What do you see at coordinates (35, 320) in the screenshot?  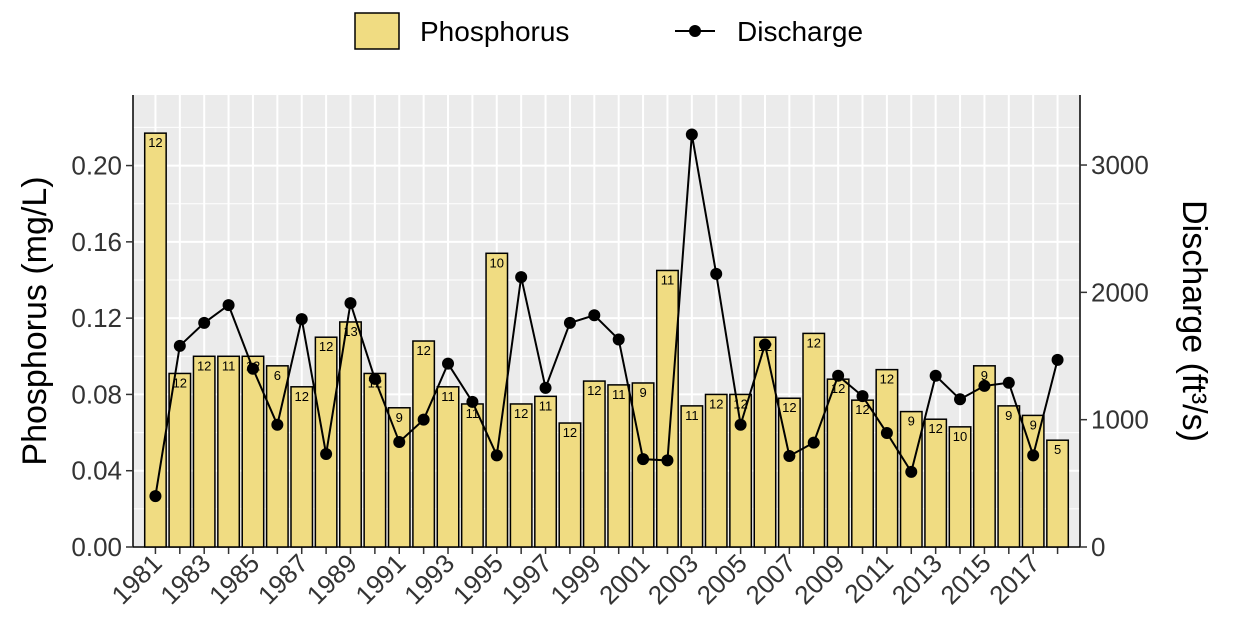 I see `y-axis-title: Phosphorus (mg/L)` at bounding box center [35, 320].